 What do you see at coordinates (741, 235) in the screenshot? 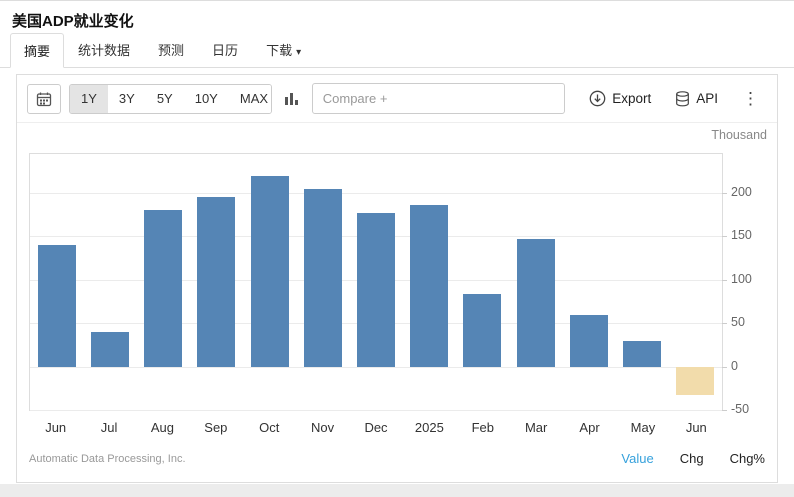
I see `y-tick-label: 150` at bounding box center [741, 235].